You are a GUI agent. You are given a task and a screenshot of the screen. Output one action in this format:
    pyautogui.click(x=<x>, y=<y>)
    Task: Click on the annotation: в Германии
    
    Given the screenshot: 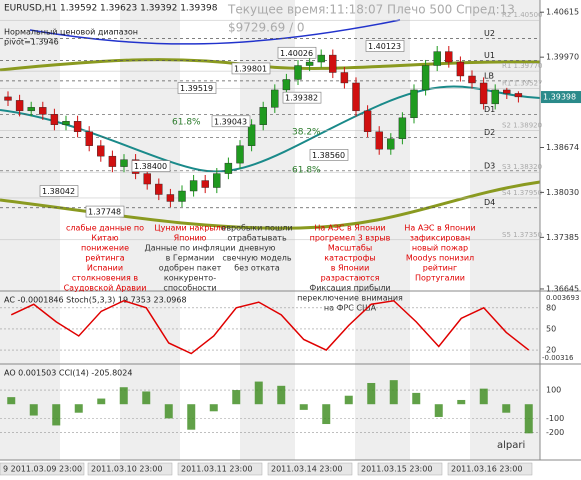 What is the action you would take?
    pyautogui.click(x=190, y=258)
    